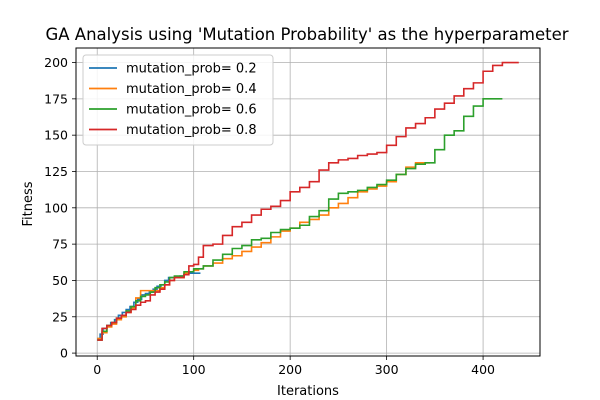 The height and width of the screenshot is (400, 600). I want to click on y-tick-label: 150, so click(56, 135).